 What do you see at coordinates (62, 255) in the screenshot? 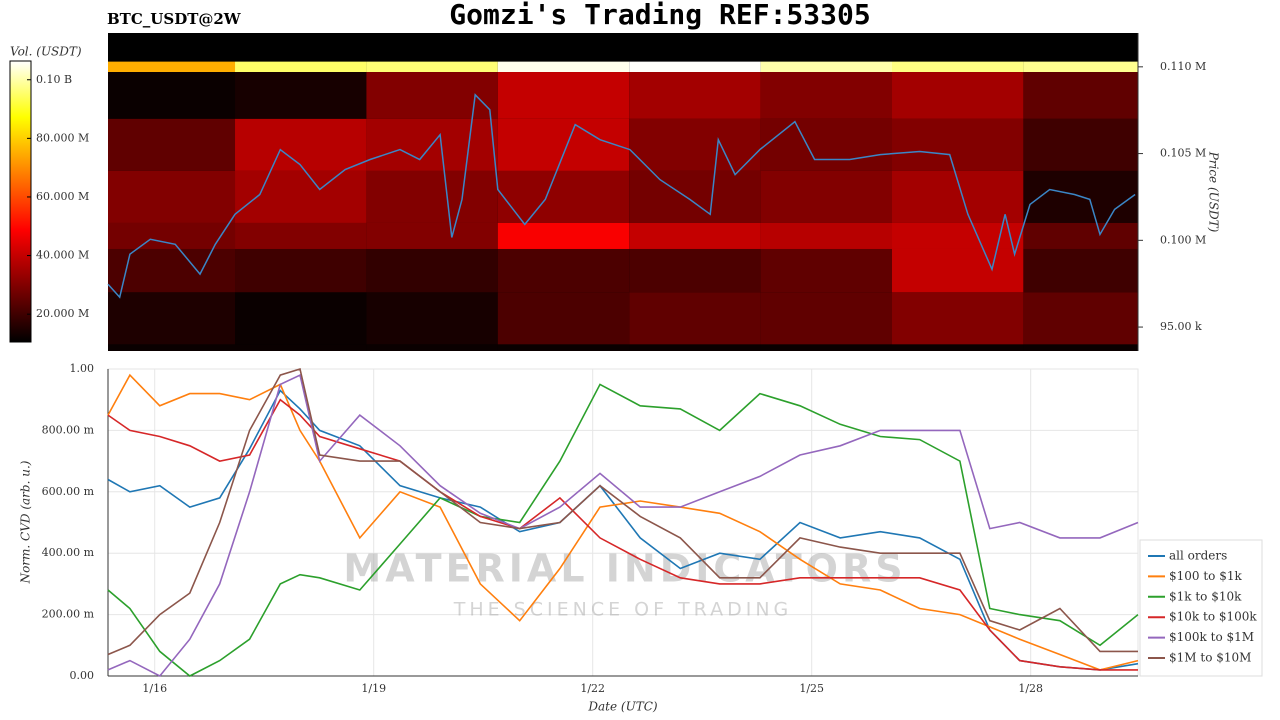
I see `colorbar-tick-label: 40.000 M` at bounding box center [62, 255].